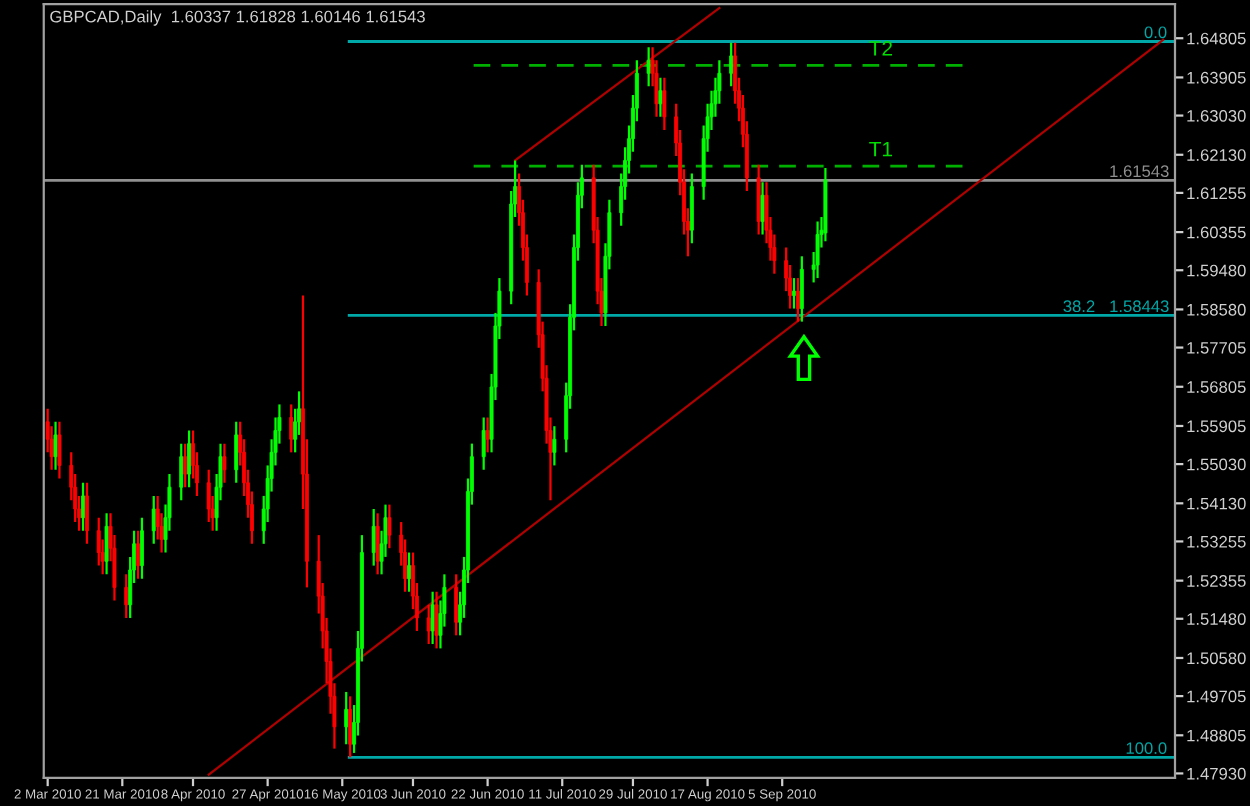 This screenshot has height=806, width=1250. Describe the element at coordinates (1216, 115) in the screenshot. I see `y-tick-label: 1.63030` at that location.